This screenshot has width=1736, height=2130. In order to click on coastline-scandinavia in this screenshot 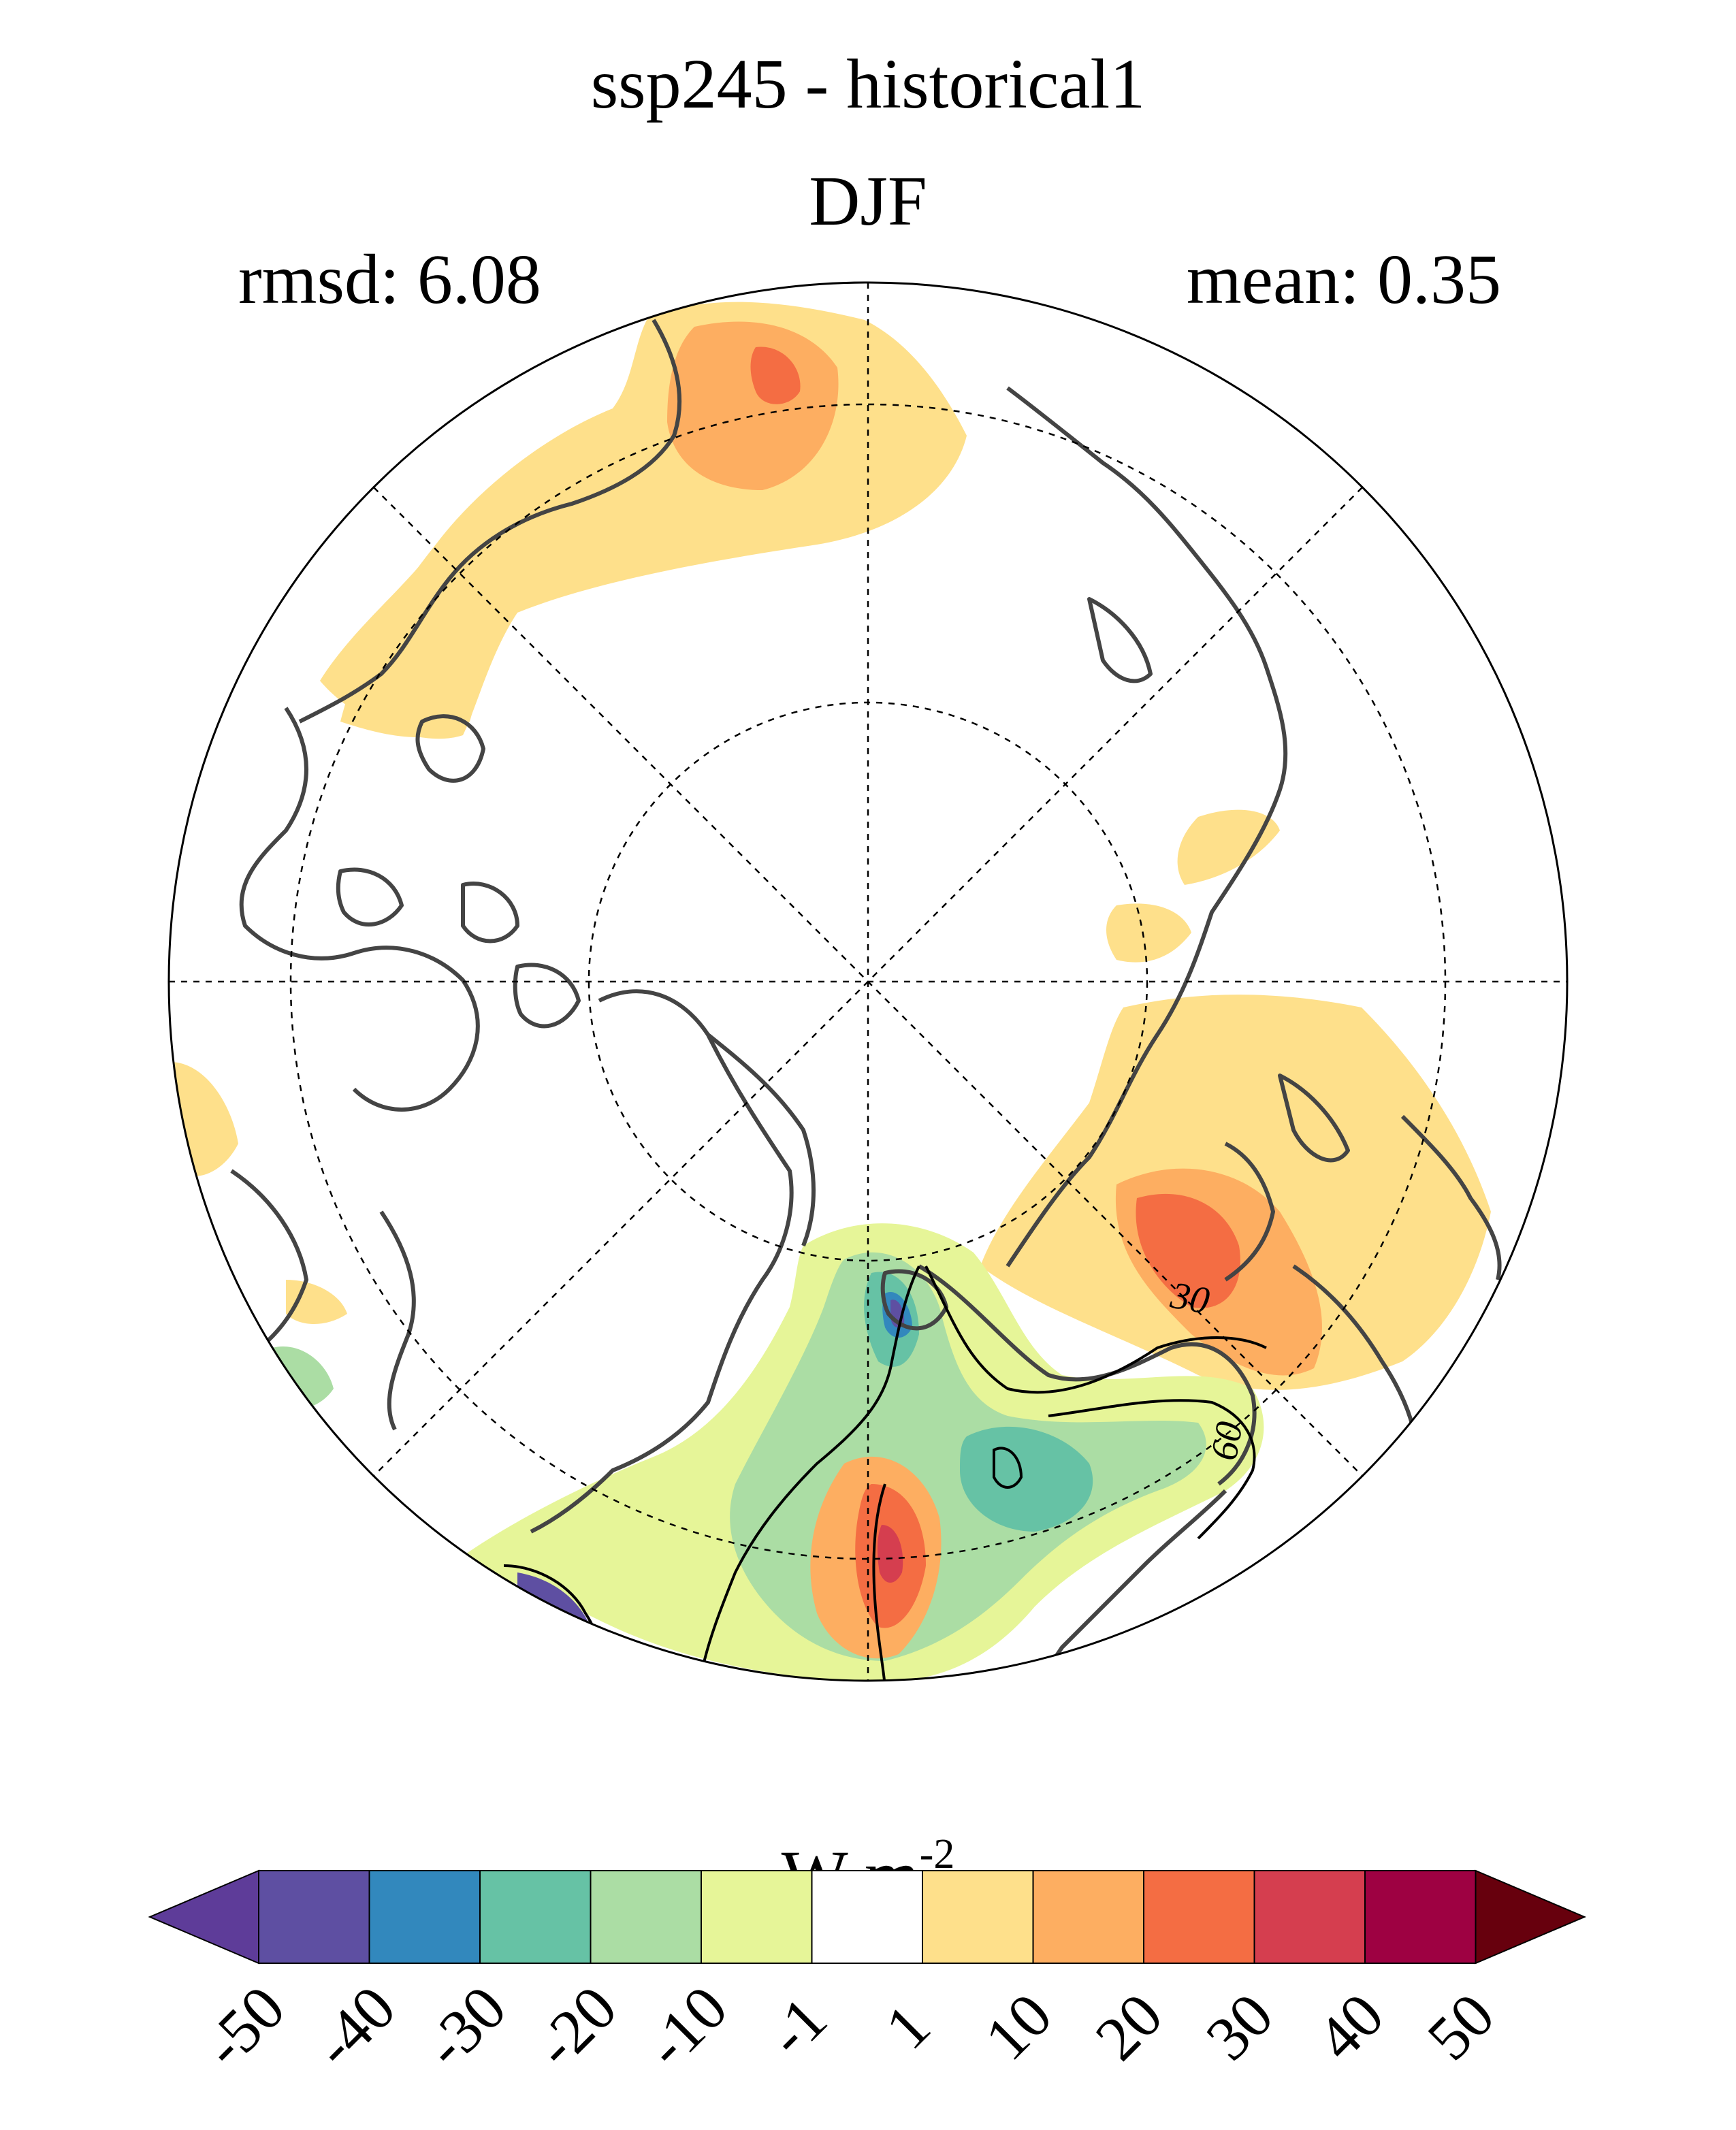, I will do `click(1087, 1375)`.